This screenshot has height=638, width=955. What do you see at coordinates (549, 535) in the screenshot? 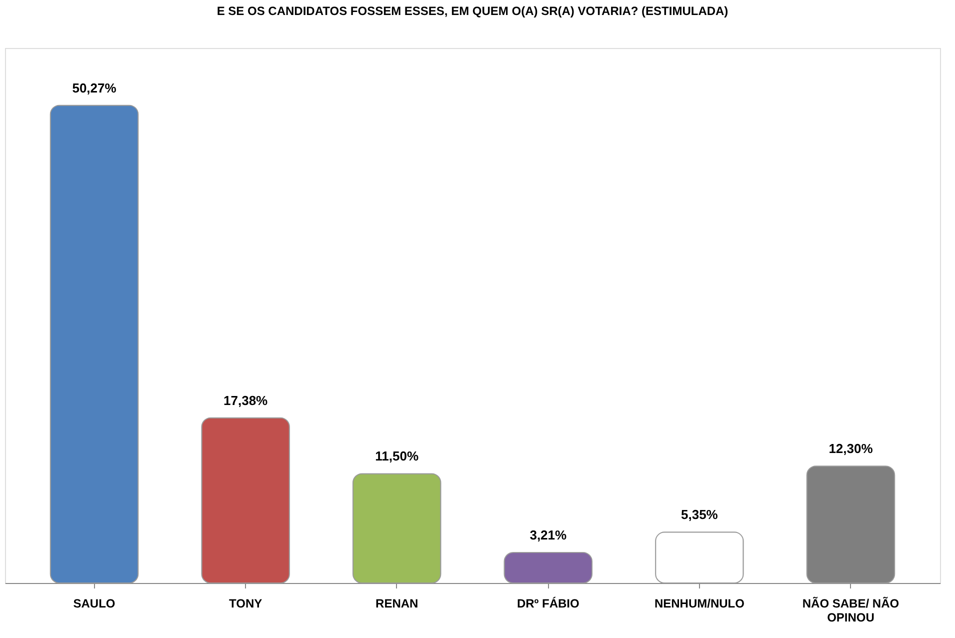
I see `data-label: 3,21%` at bounding box center [549, 535].